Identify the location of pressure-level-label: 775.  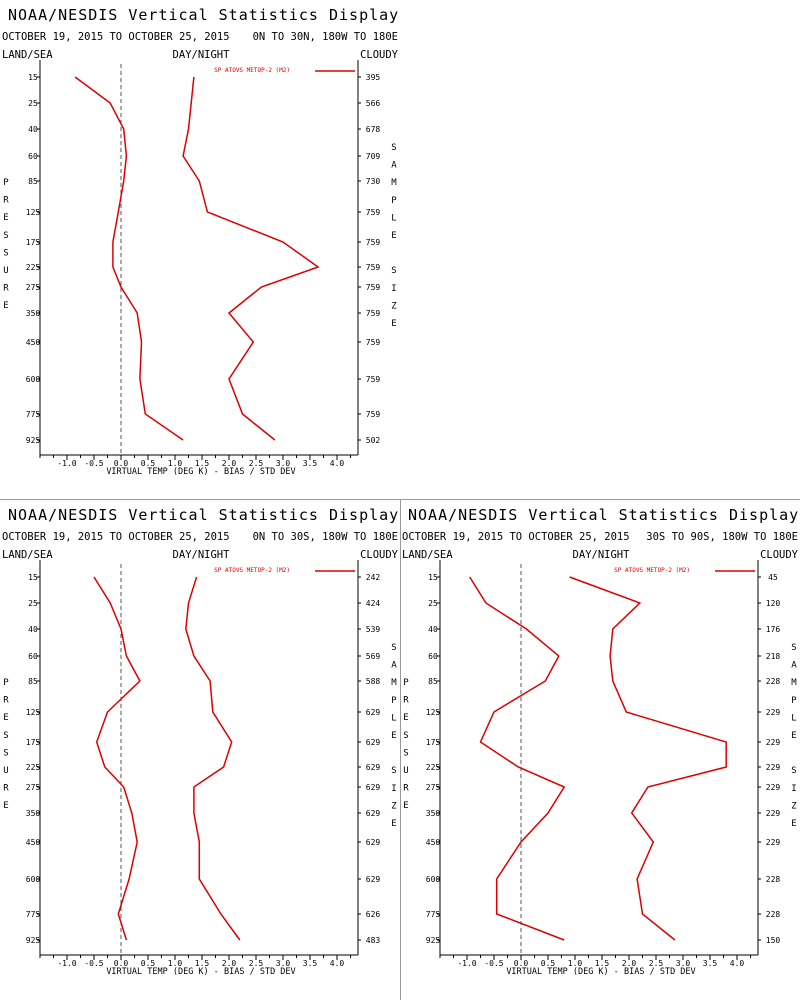
(33, 914).